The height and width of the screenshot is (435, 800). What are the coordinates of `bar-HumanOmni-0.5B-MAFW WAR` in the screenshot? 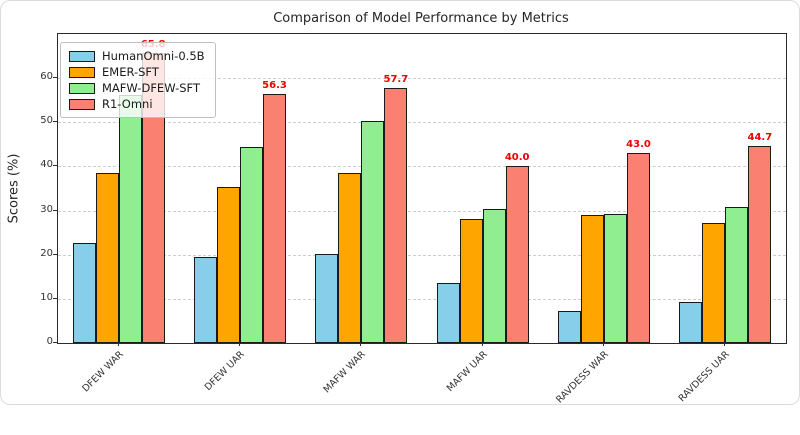 It's located at (327, 298).